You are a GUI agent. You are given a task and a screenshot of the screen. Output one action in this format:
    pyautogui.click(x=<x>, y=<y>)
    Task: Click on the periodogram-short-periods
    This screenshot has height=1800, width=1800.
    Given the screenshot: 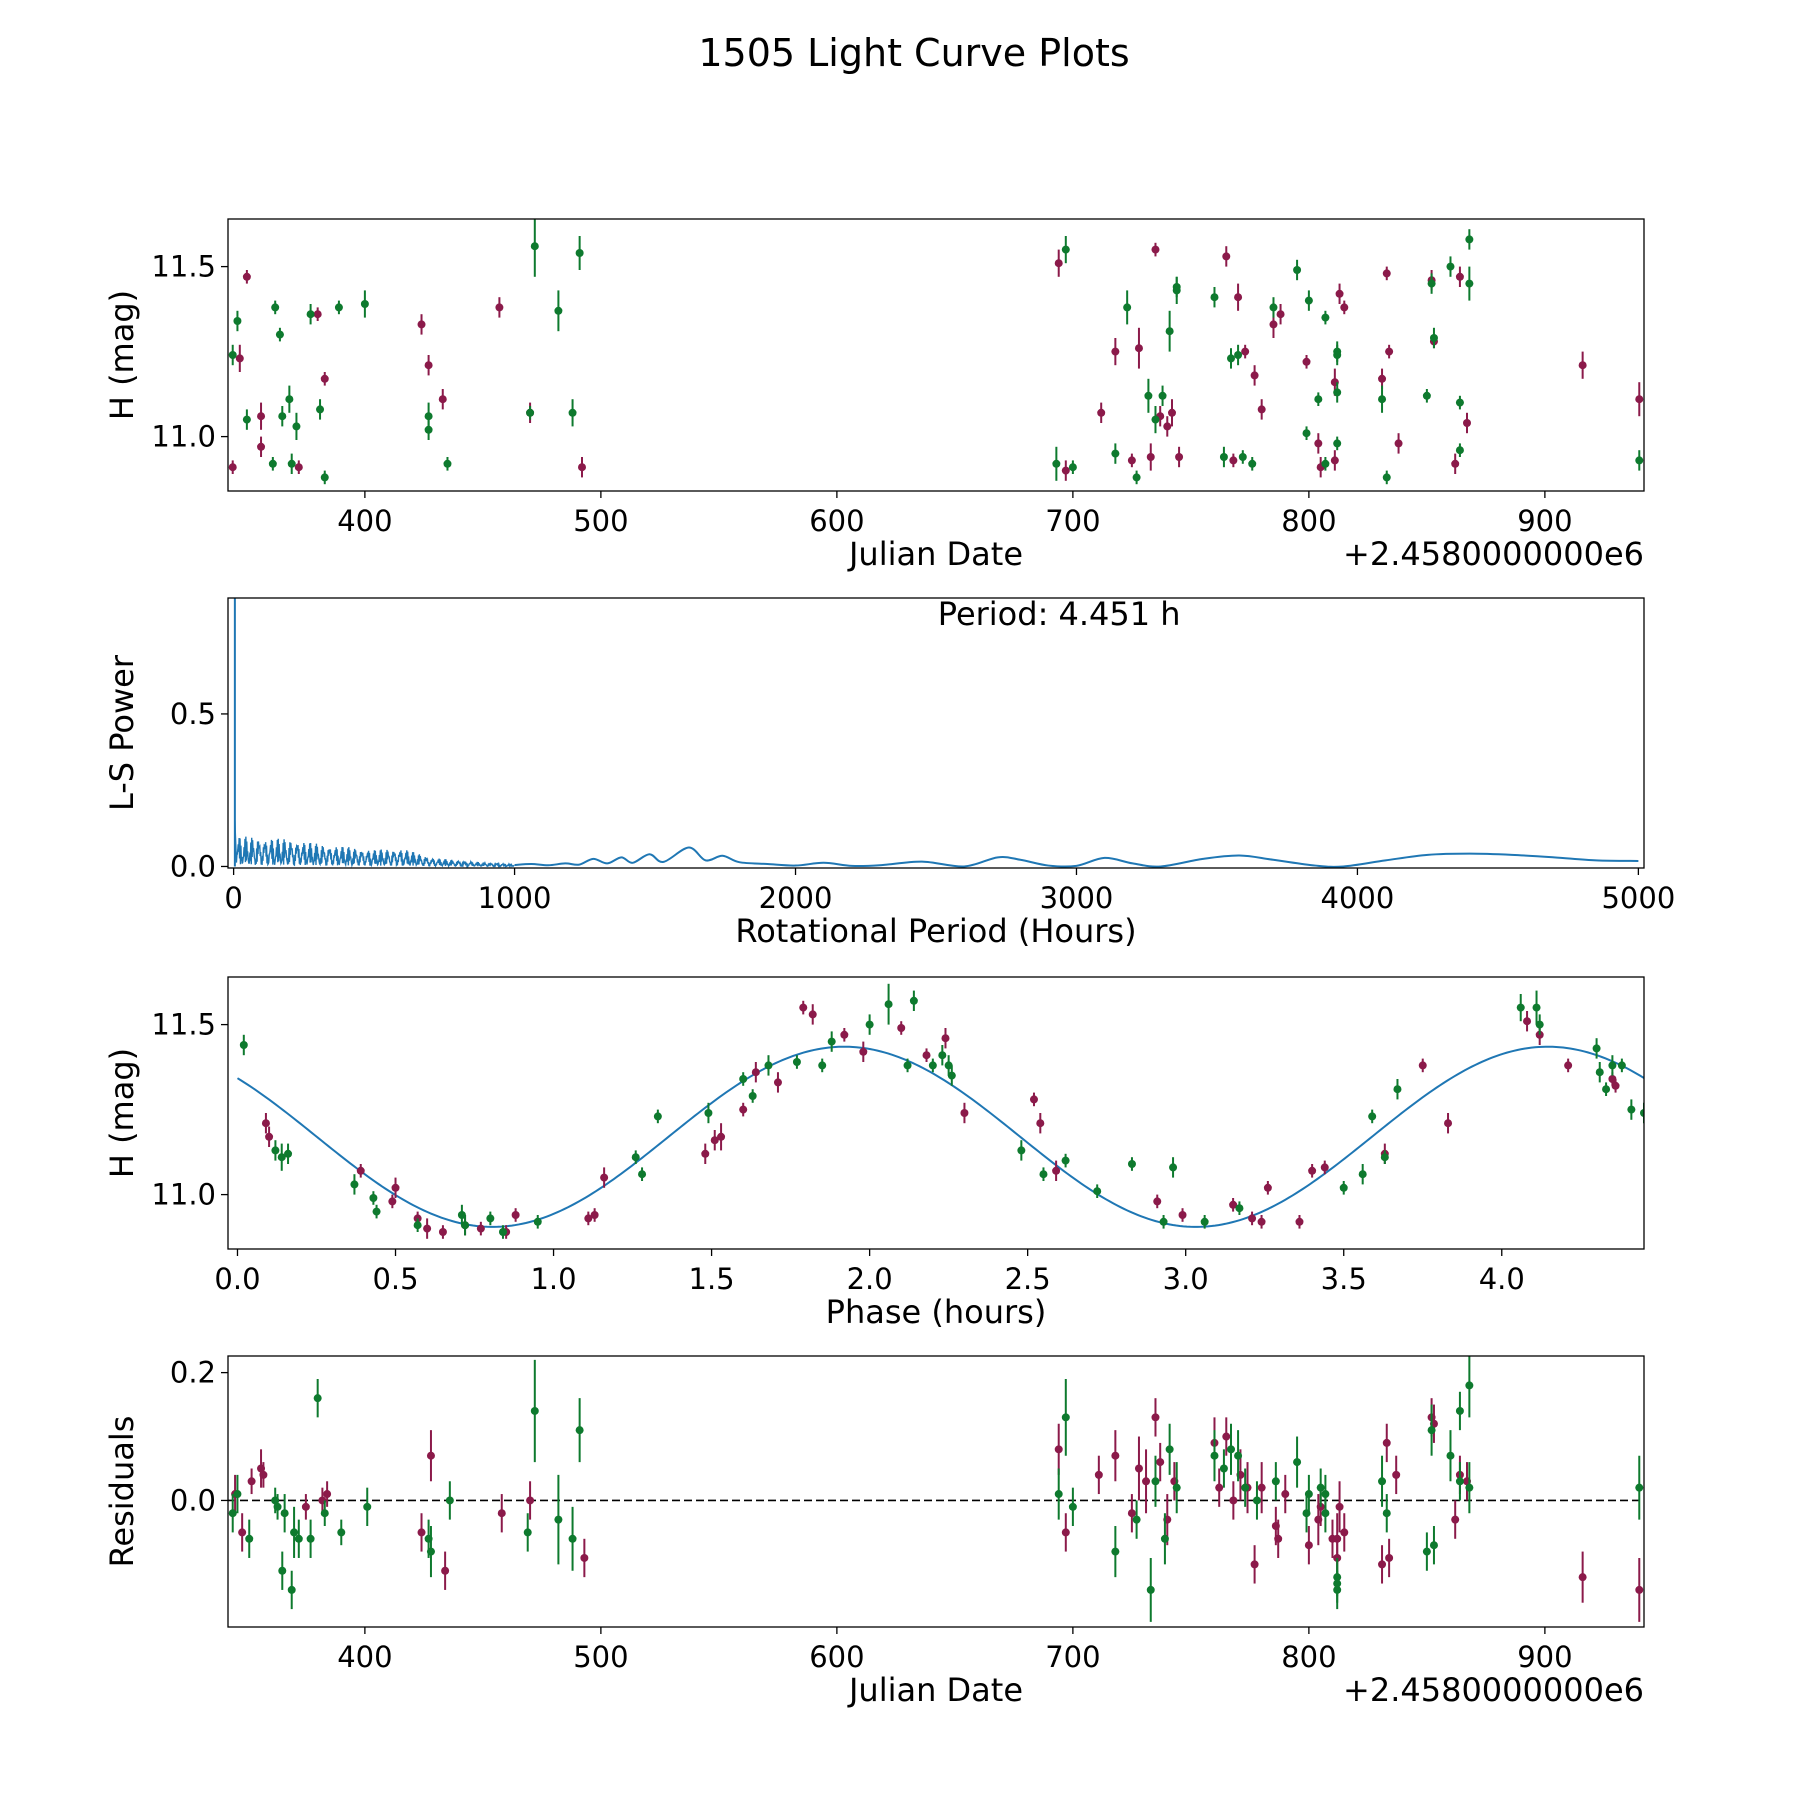 What is the action you would take?
    pyautogui.click(x=374, y=844)
    